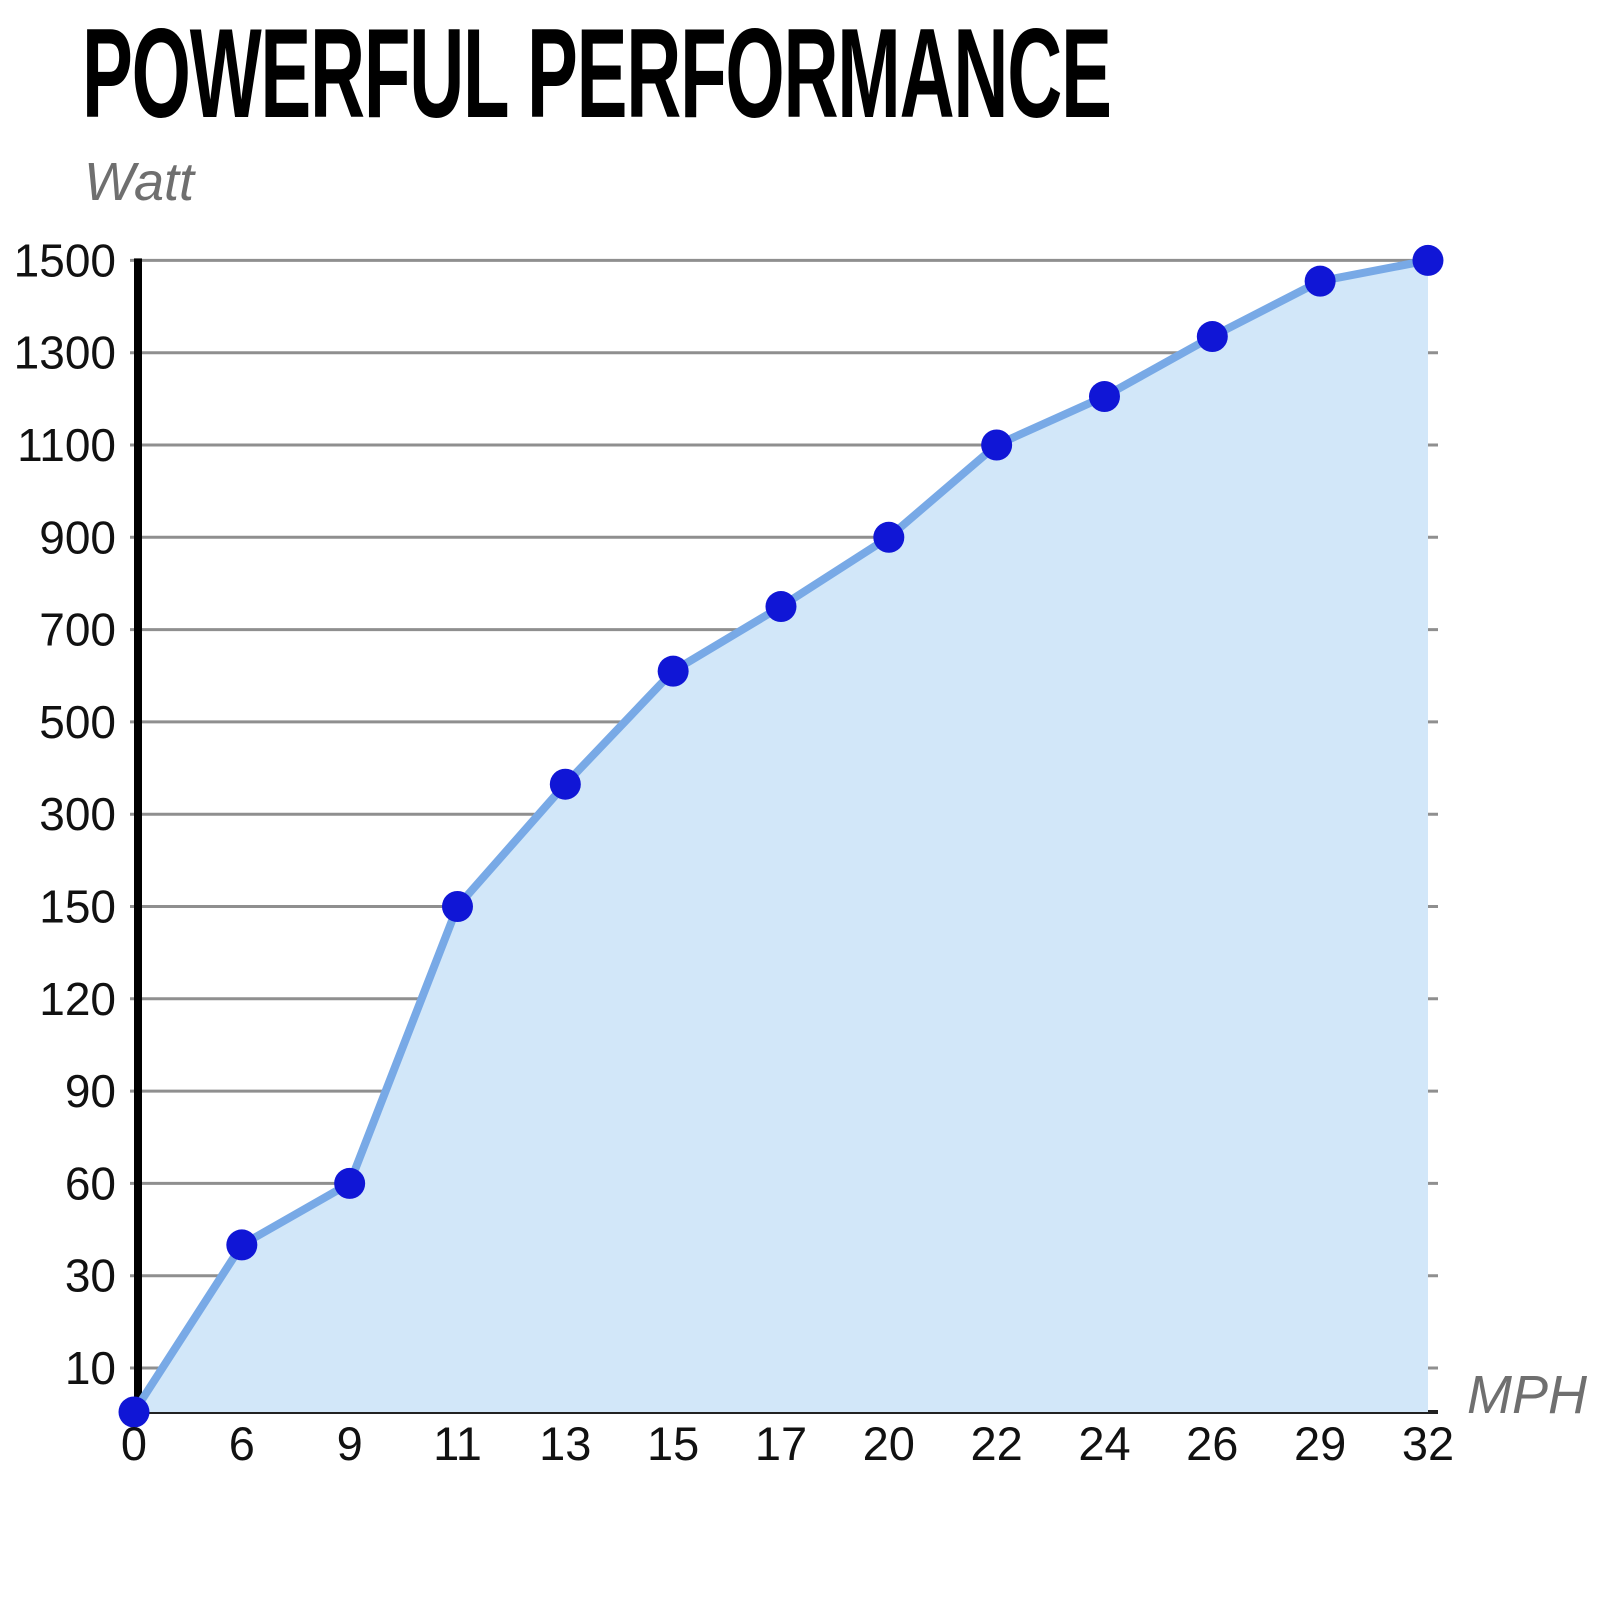  Describe the element at coordinates (77, 999) in the screenshot. I see `y-tick-label-120: 120` at that location.